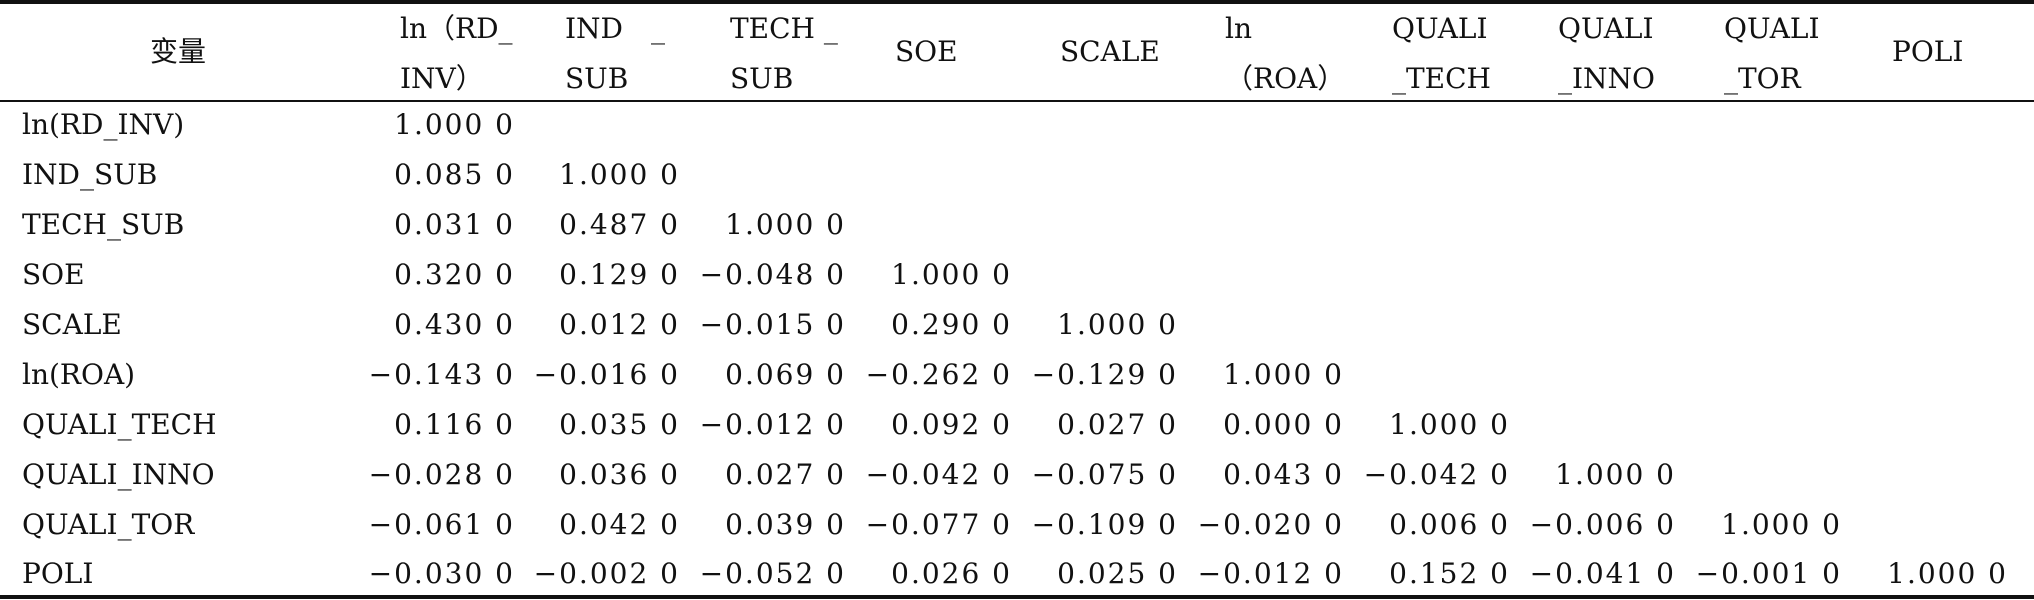 This screenshot has height=600, width=2034. What do you see at coordinates (53, 274) in the screenshot?
I see `row-label: SOE` at bounding box center [53, 274].